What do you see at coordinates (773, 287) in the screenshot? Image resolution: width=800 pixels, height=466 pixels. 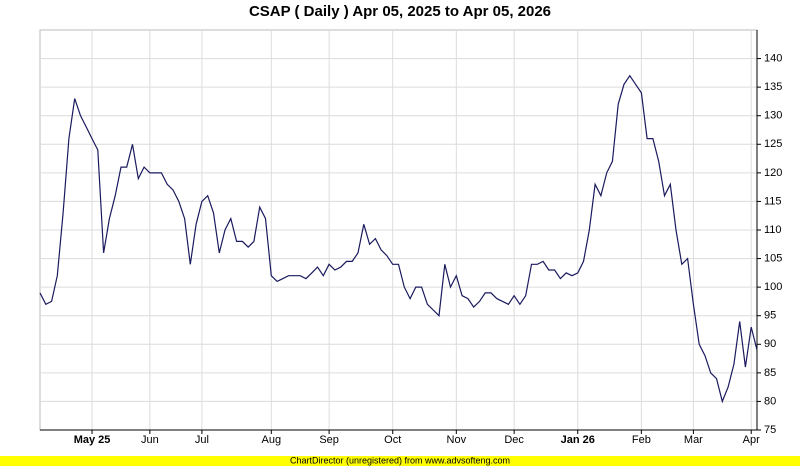 I see `y-tick-label: 100` at bounding box center [773, 287].